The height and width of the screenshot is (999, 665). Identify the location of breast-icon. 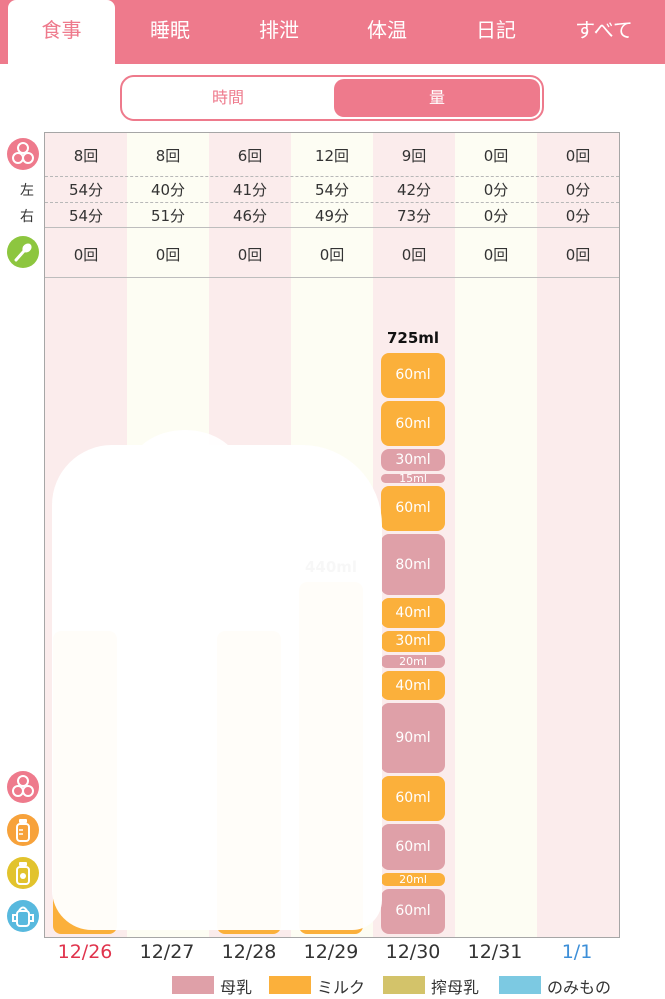
(23, 154).